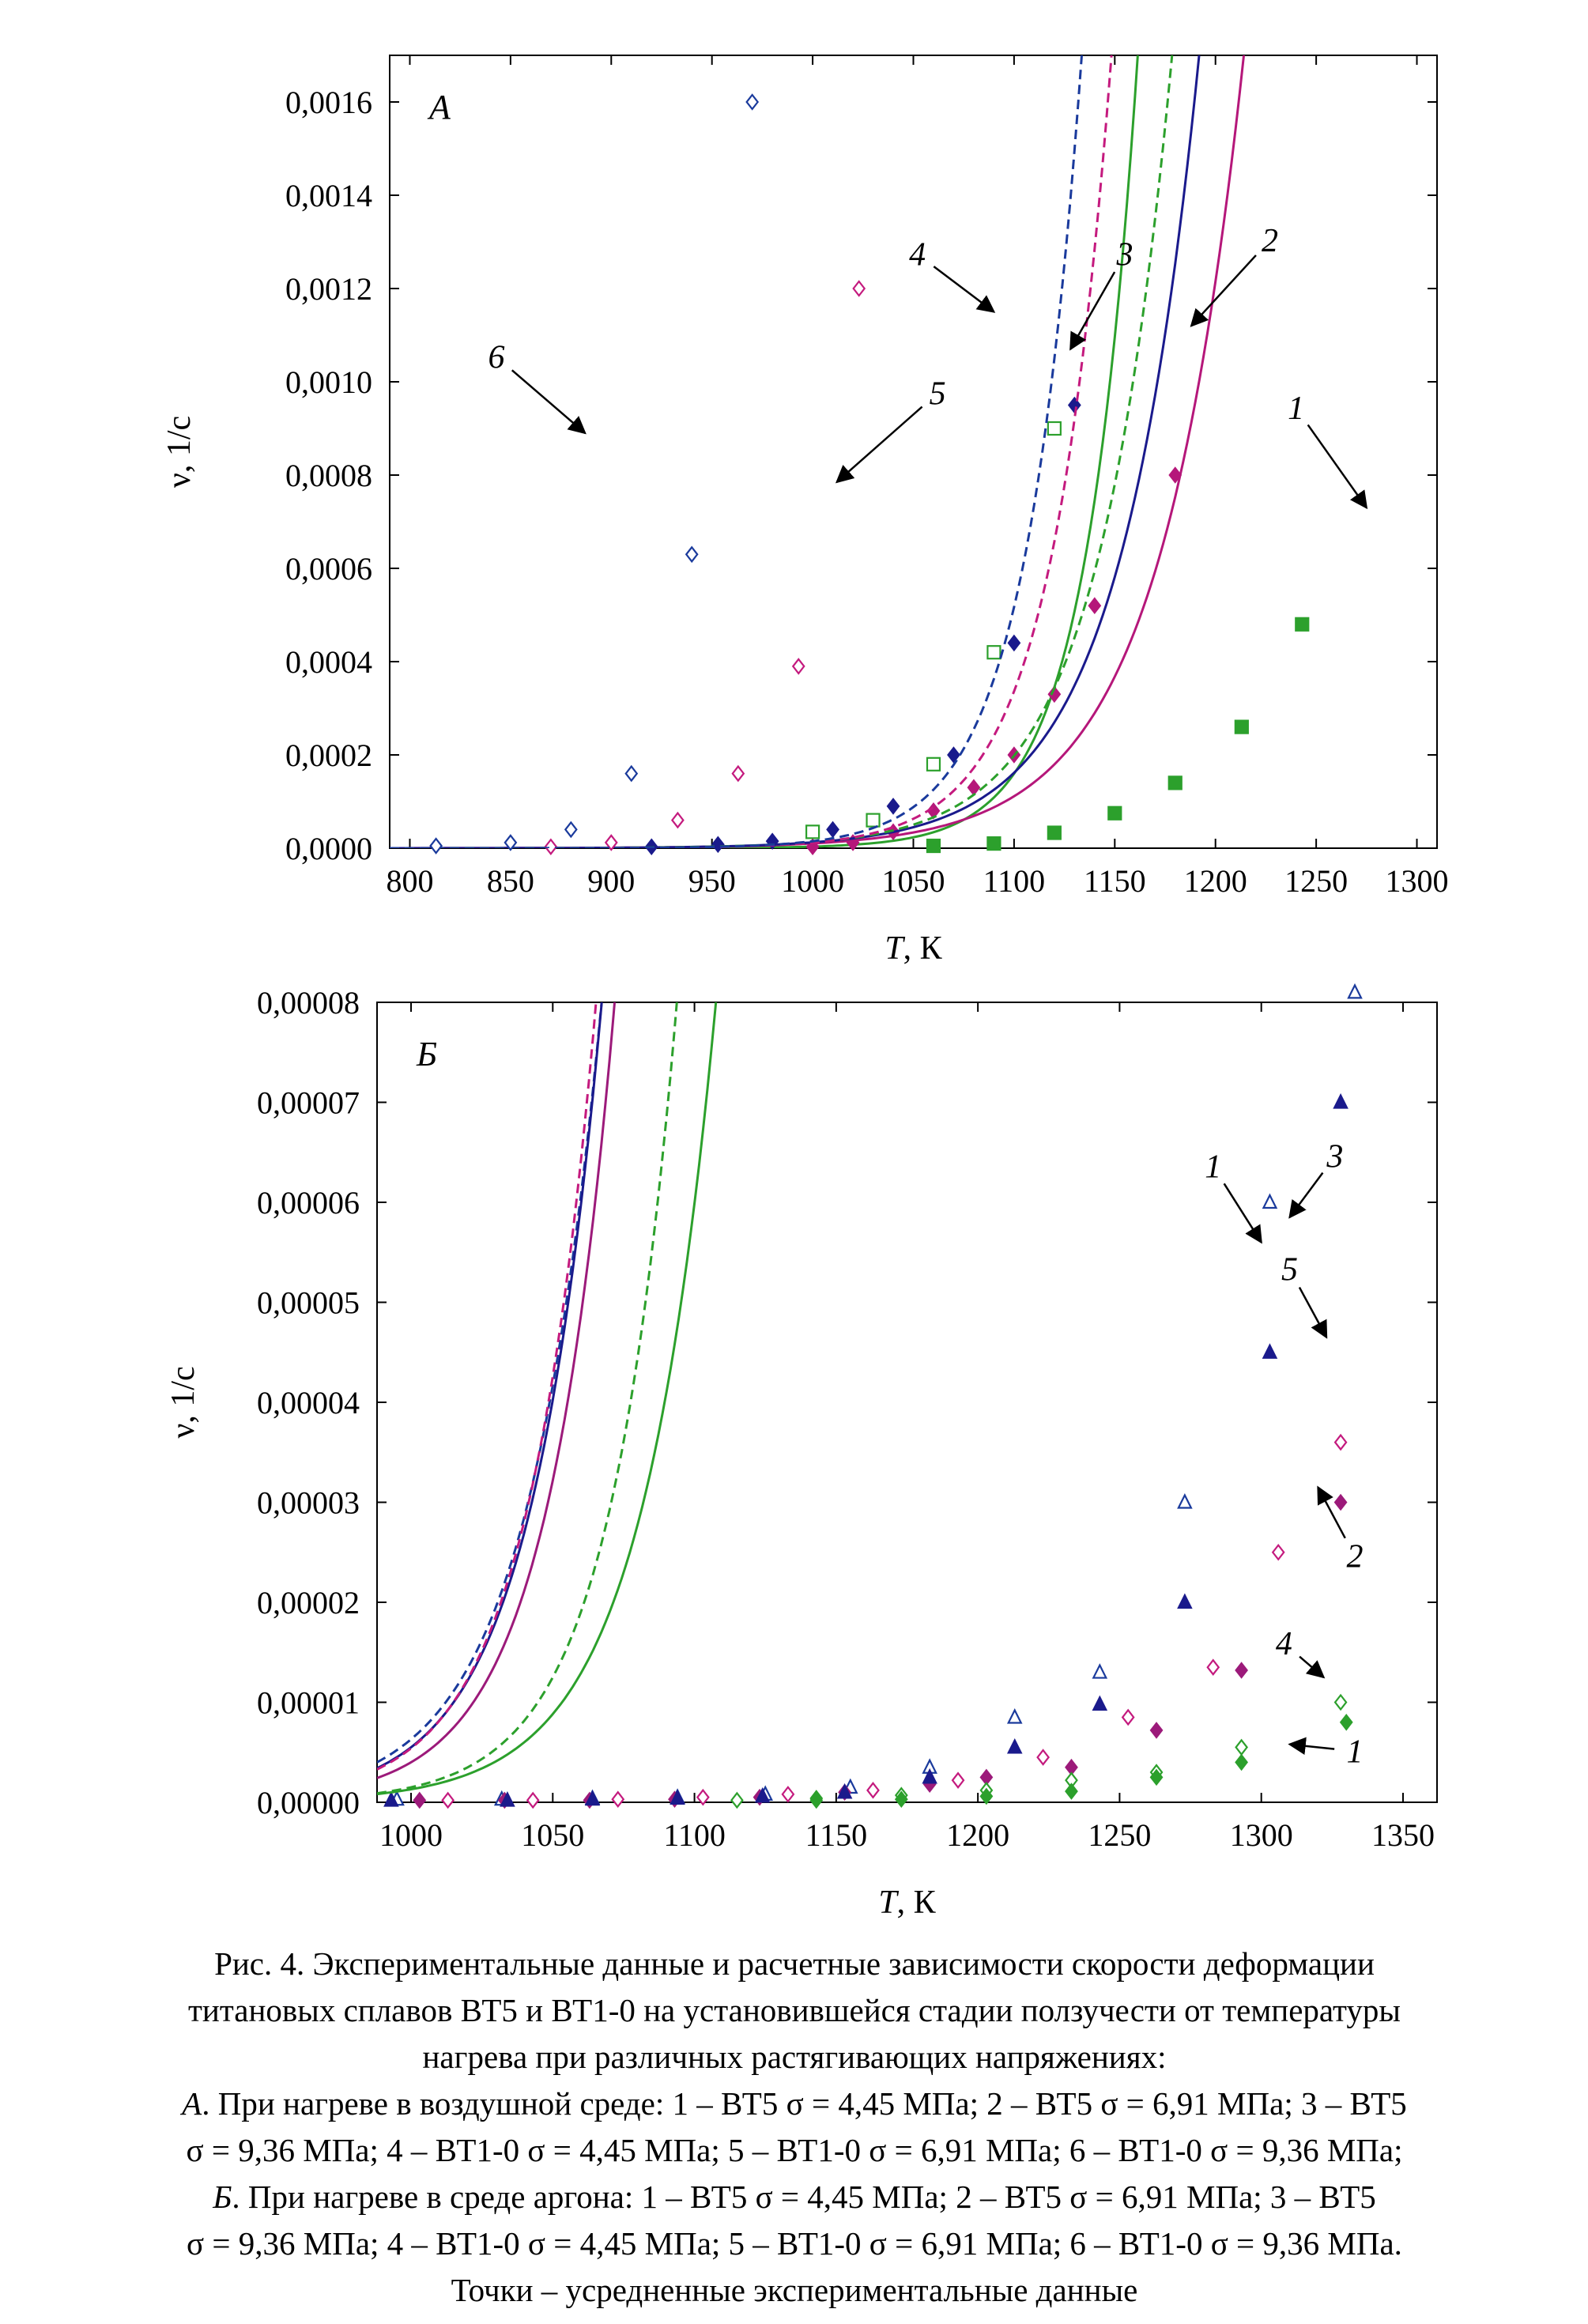 Image resolution: width=1588 pixels, height=2324 pixels. I want to click on x-tick-label: 1350, so click(1403, 1835).